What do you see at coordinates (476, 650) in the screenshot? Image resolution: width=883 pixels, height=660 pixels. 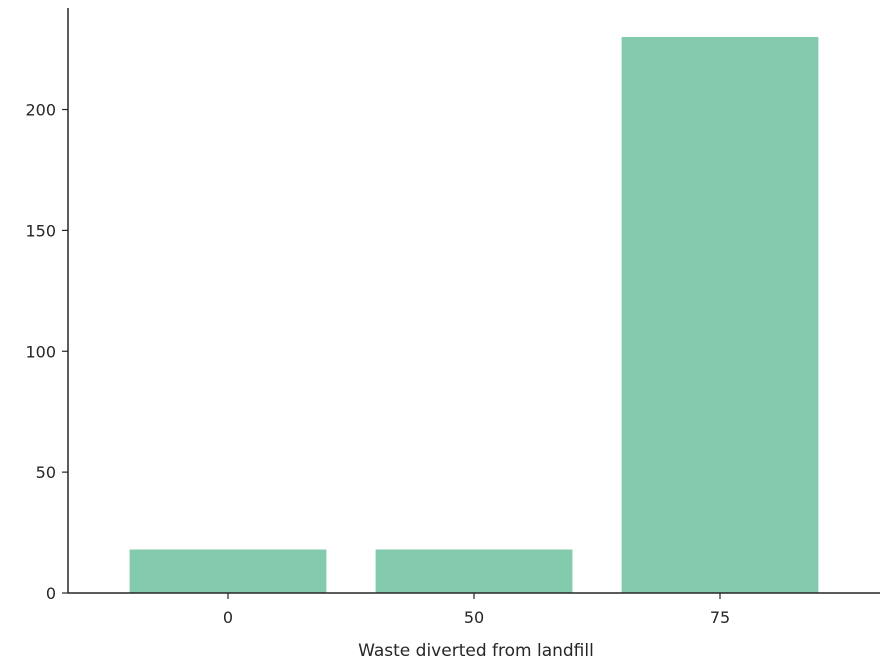 I see `x-axis-title: Waste diverted from landfill` at bounding box center [476, 650].